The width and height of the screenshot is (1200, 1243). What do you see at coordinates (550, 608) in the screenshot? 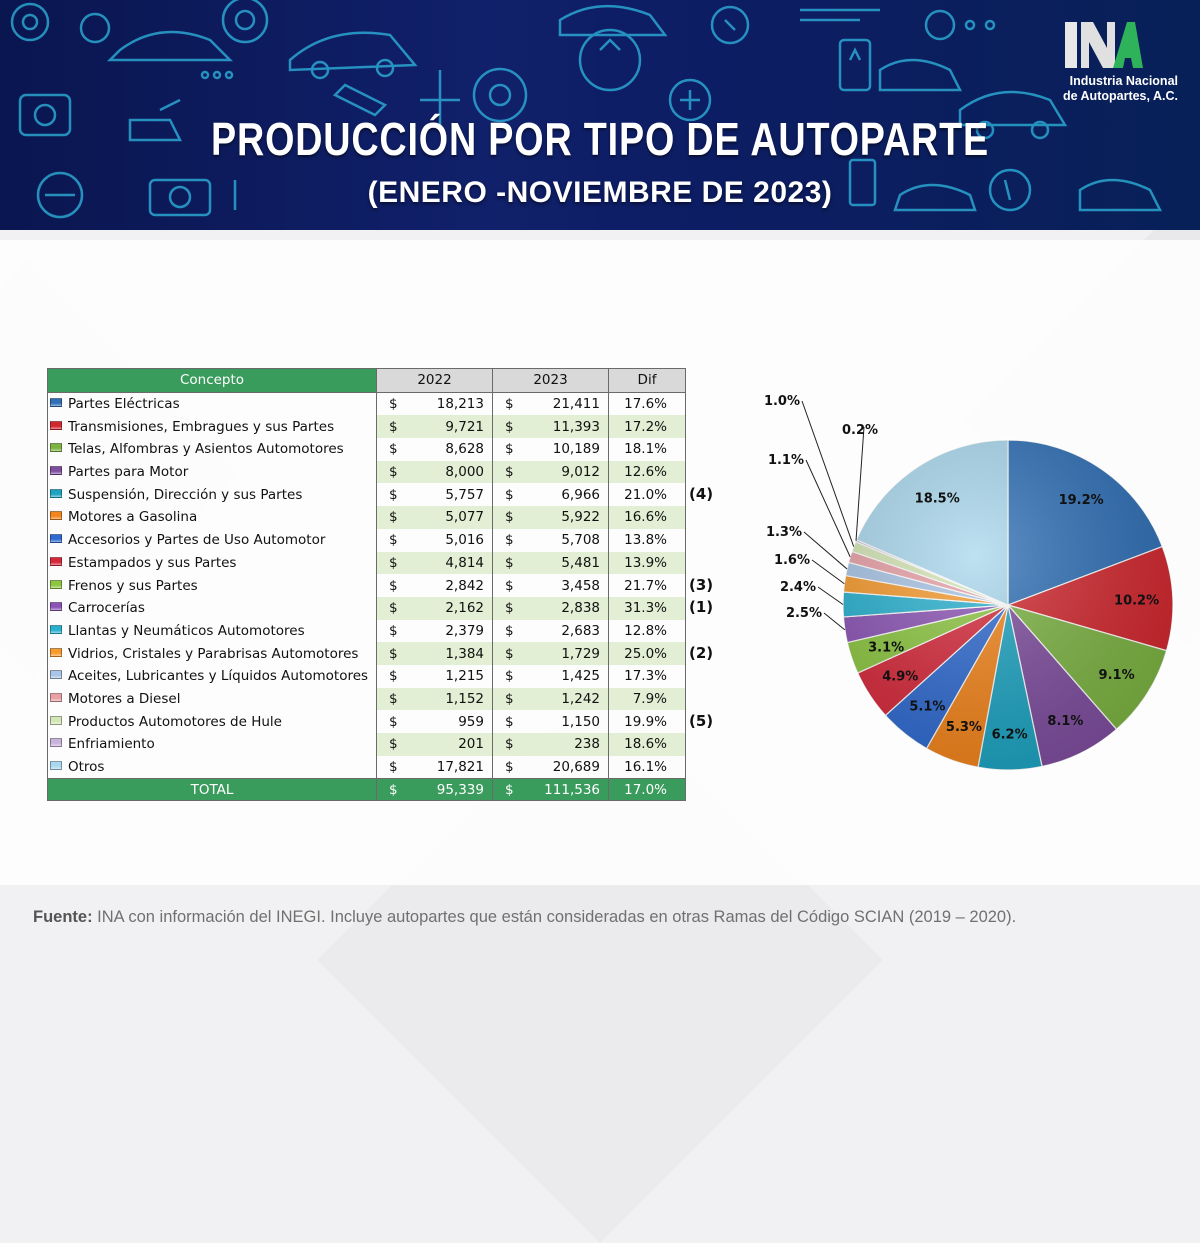
I see `value-2023-cell: $2,838` at bounding box center [550, 608].